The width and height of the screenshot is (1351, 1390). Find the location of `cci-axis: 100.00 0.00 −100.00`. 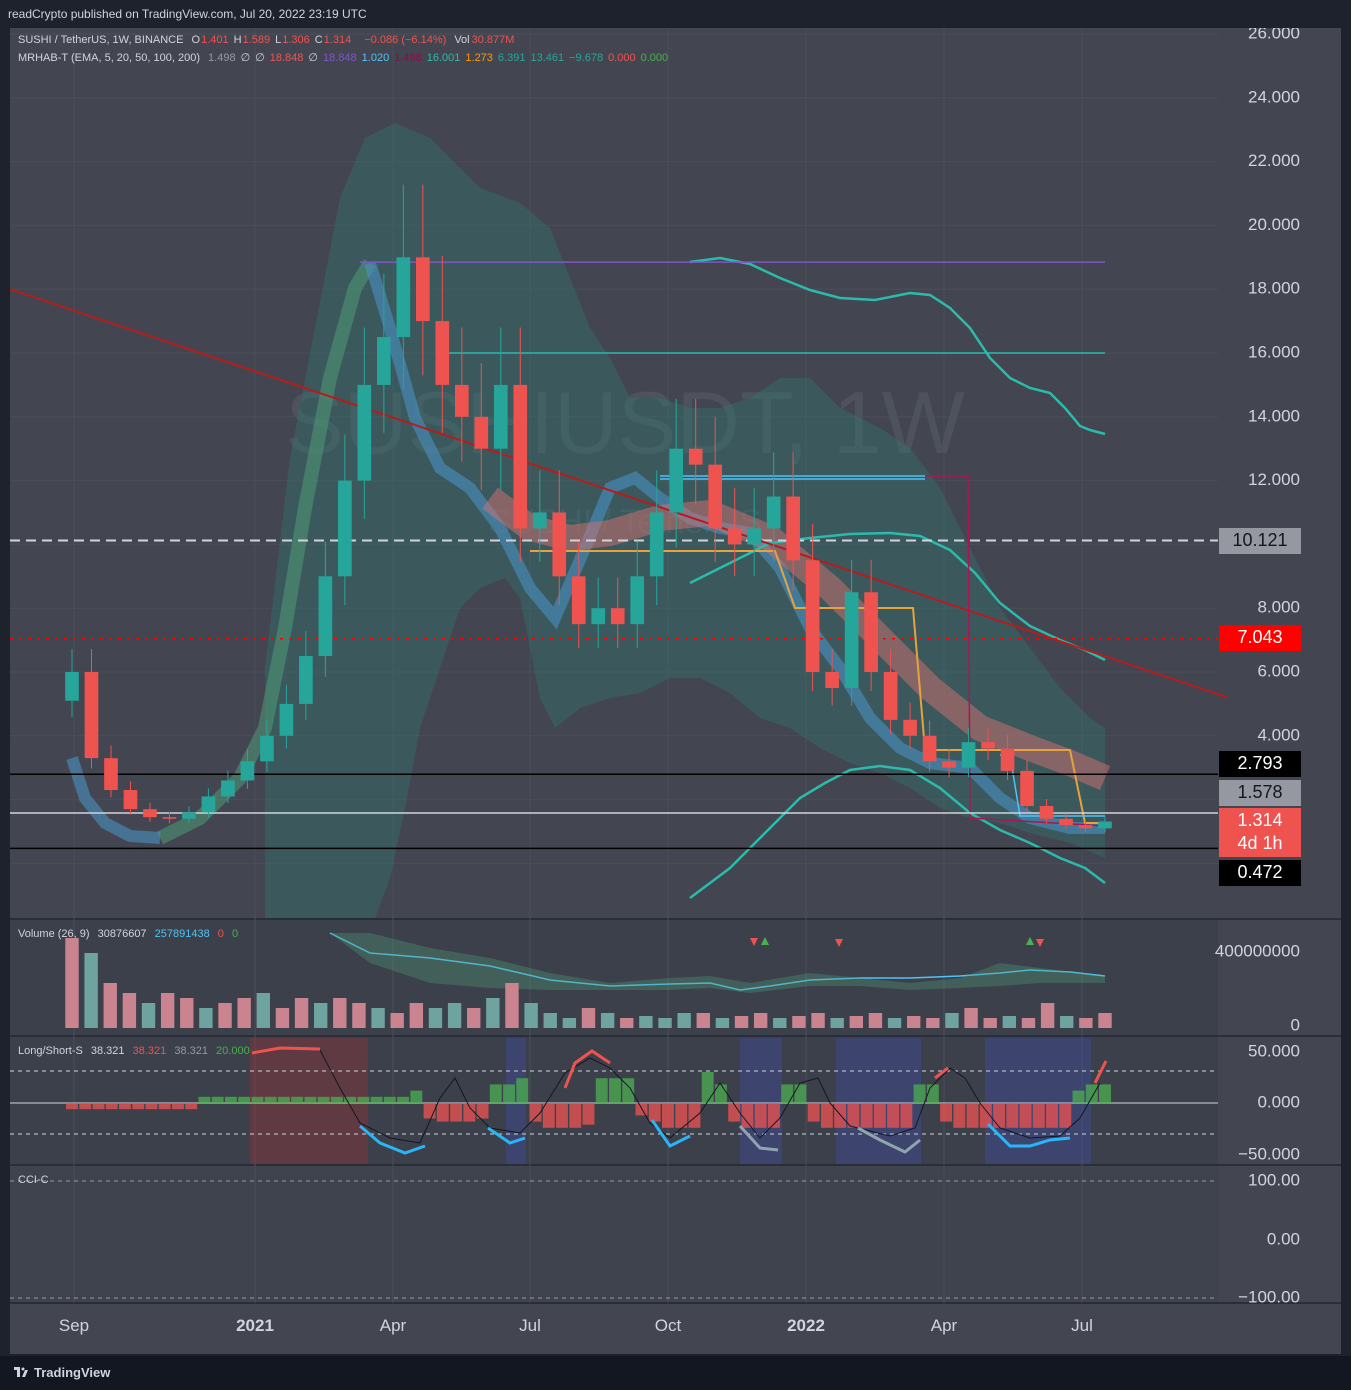

cci-axis: 100.00 0.00 −100.00 is located at coordinates (1269, 1238).